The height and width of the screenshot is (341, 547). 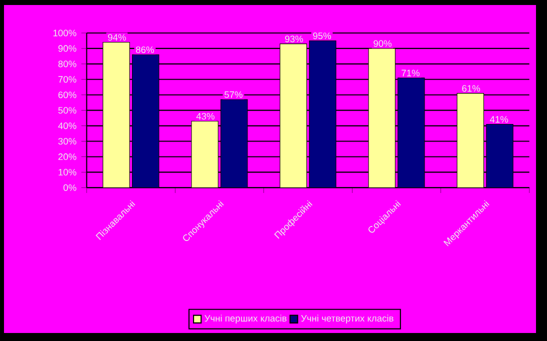 I want to click on data-label: 41%, so click(x=499, y=119).